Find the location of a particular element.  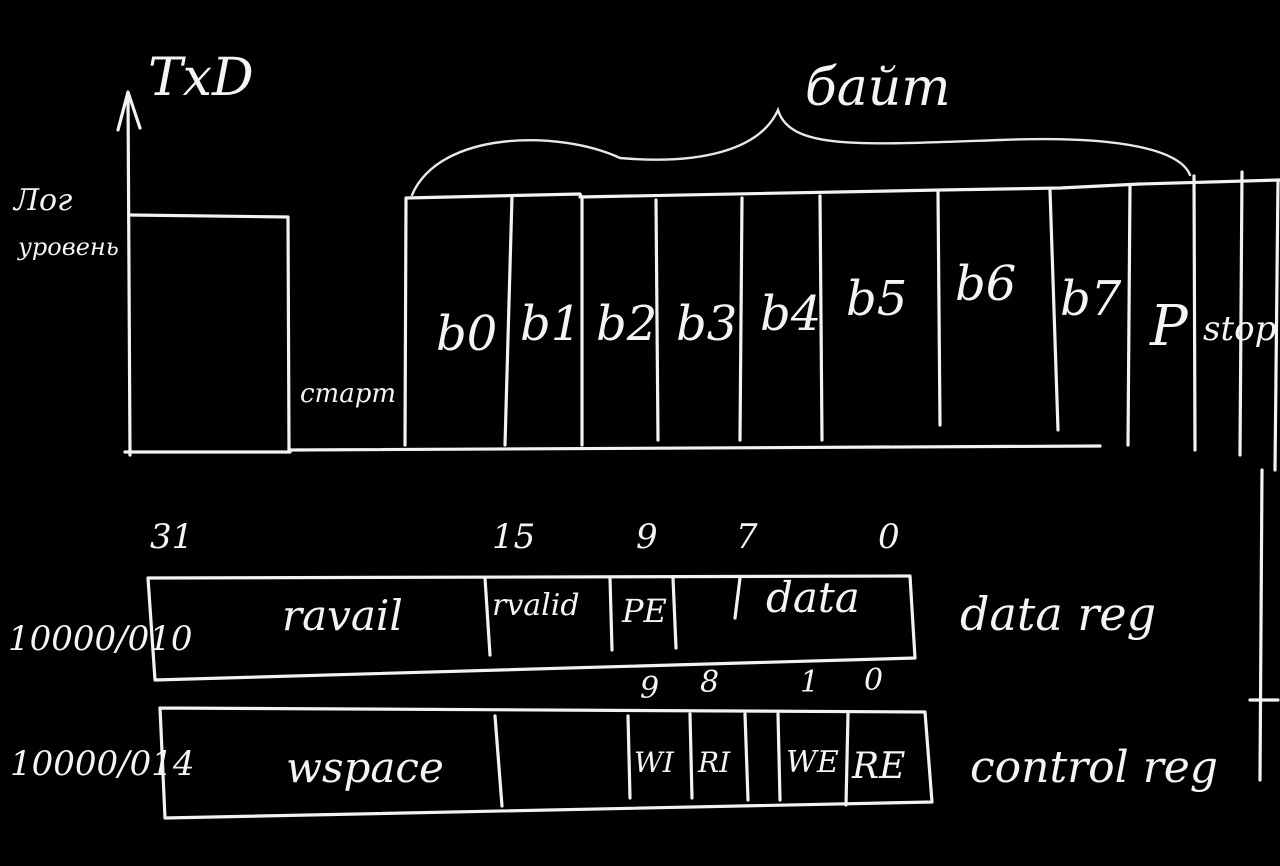

control-reg-box is located at coordinates (546, 763).